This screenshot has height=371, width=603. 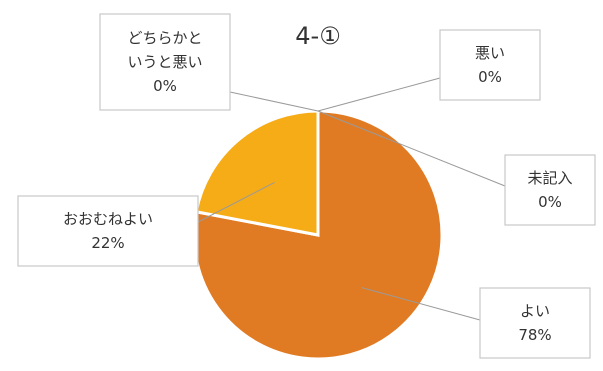 I want to click on data-label-category: おおむねよい, so click(x=108, y=219).